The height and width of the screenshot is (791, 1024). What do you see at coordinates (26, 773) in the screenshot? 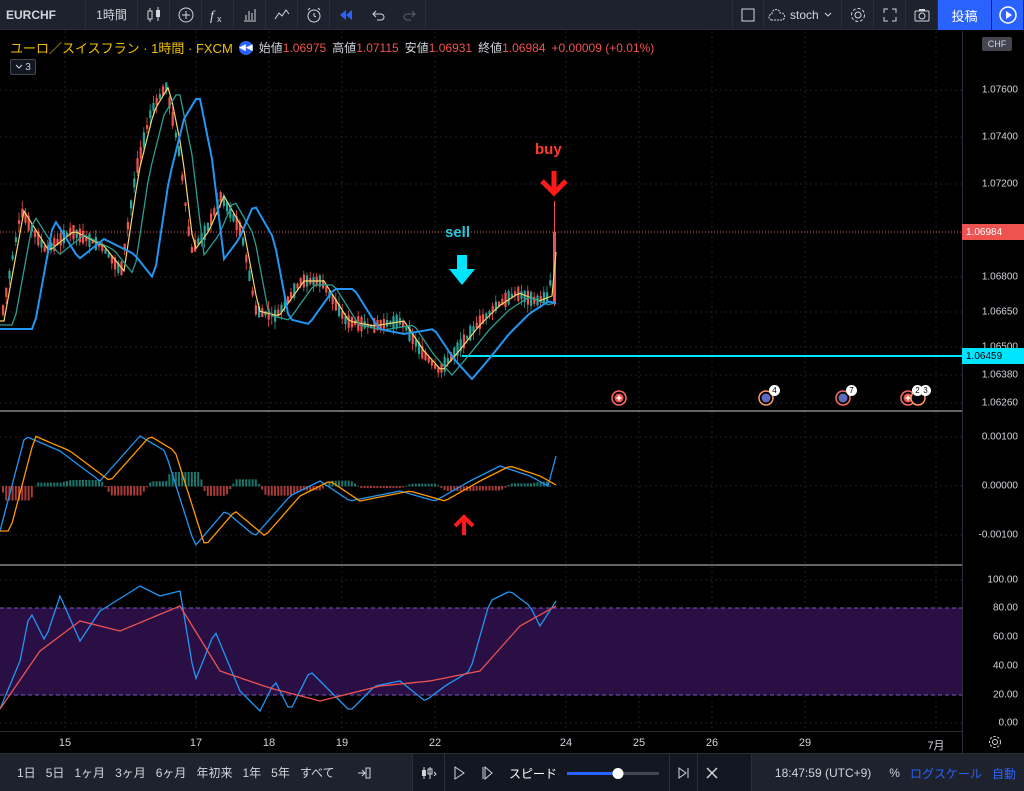
I see `range-1d: 1日` at bounding box center [26, 773].